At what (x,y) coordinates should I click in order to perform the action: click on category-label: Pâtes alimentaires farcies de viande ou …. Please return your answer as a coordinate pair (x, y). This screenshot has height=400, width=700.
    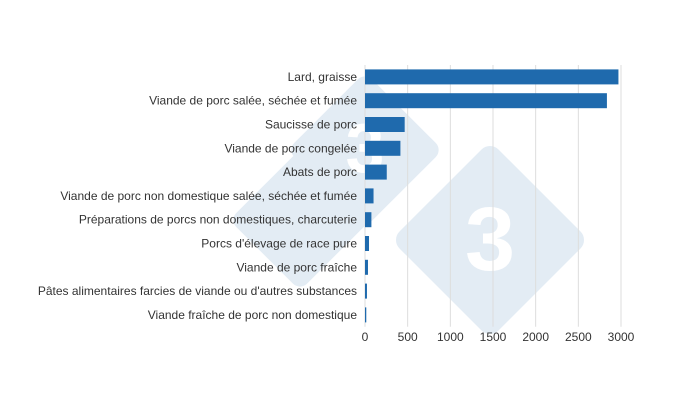
    Looking at the image, I should click on (197, 291).